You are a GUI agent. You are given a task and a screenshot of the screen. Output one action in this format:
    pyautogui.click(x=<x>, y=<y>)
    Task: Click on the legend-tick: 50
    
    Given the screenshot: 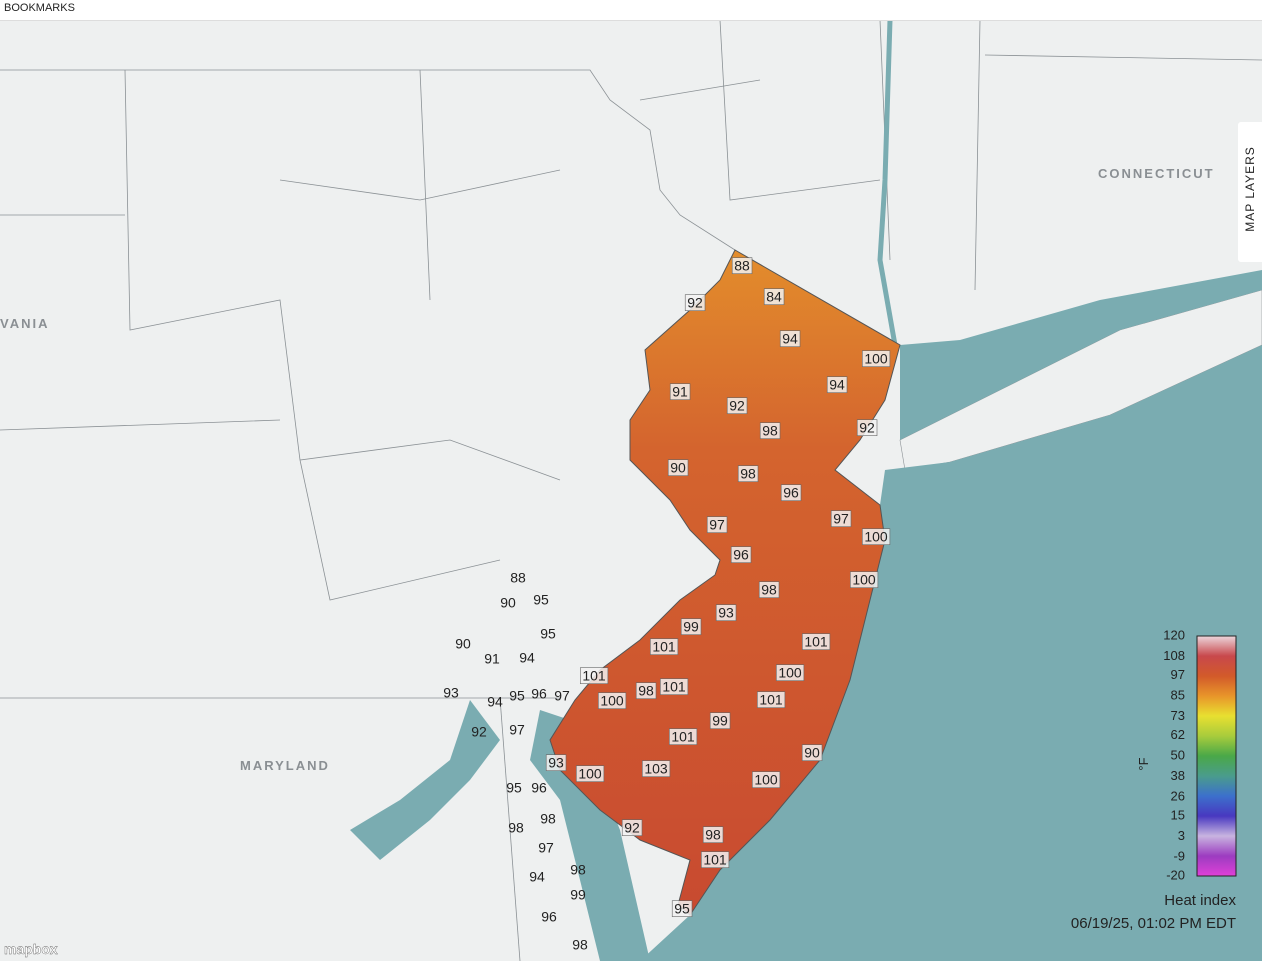 What is the action you would take?
    pyautogui.click(x=1178, y=754)
    